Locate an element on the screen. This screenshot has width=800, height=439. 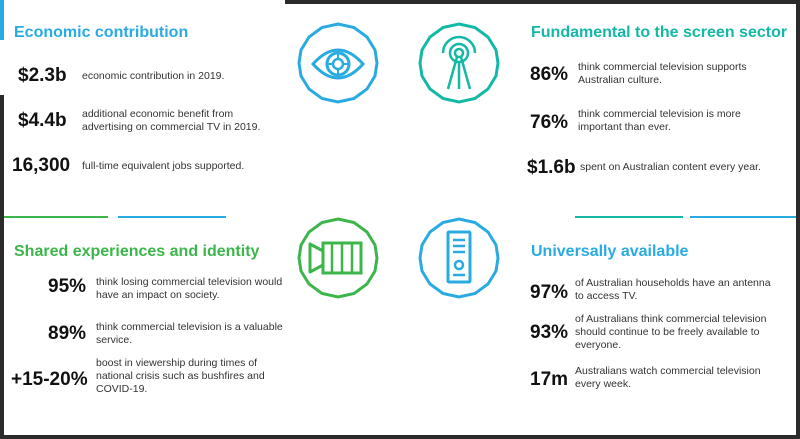
economic-stat-value: 16,300 is located at coordinates (41, 165).